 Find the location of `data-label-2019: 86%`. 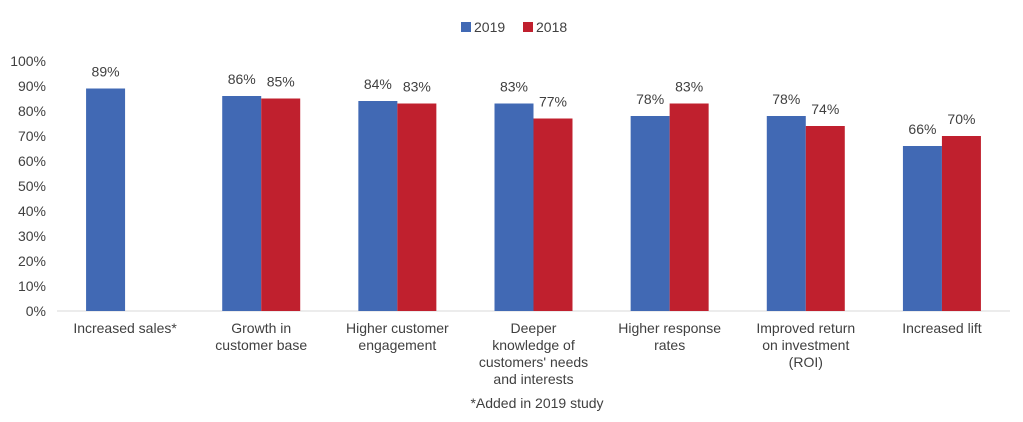

data-label-2019: 86% is located at coordinates (242, 79).